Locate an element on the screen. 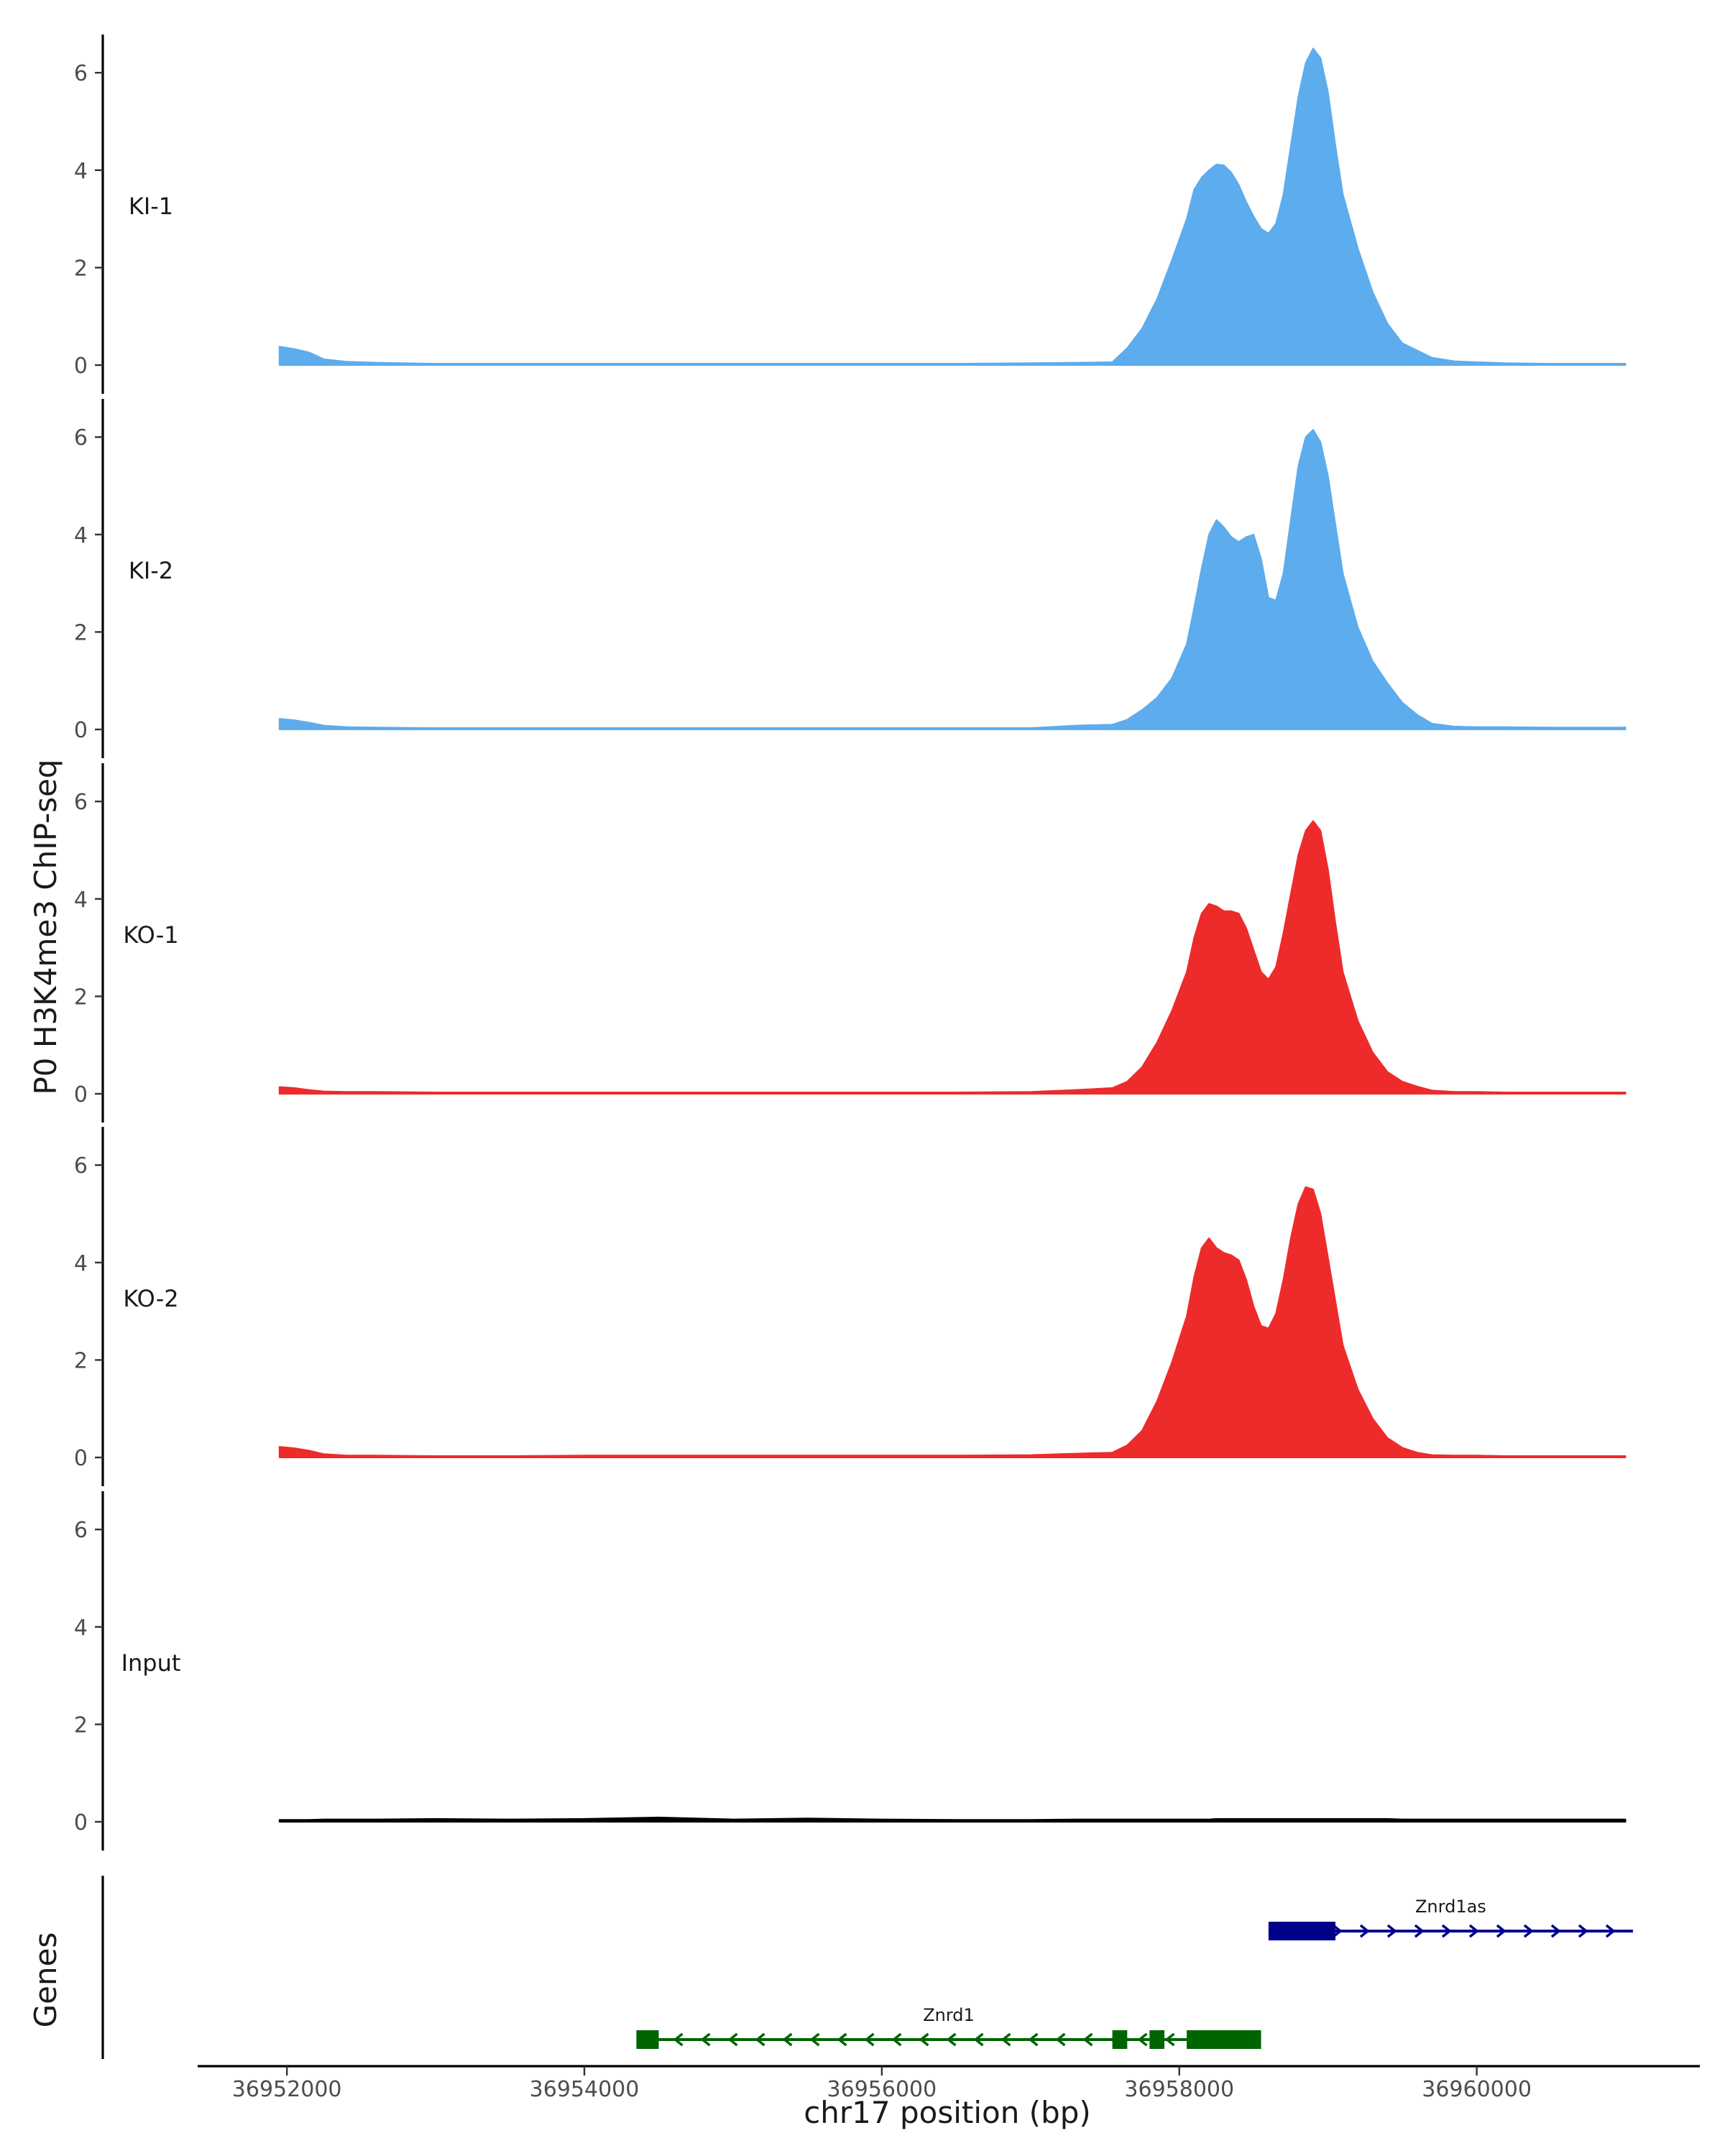 Image resolution: width=1725 pixels, height=2156 pixels. x-tick-label: 36954000 is located at coordinates (585, 2089).